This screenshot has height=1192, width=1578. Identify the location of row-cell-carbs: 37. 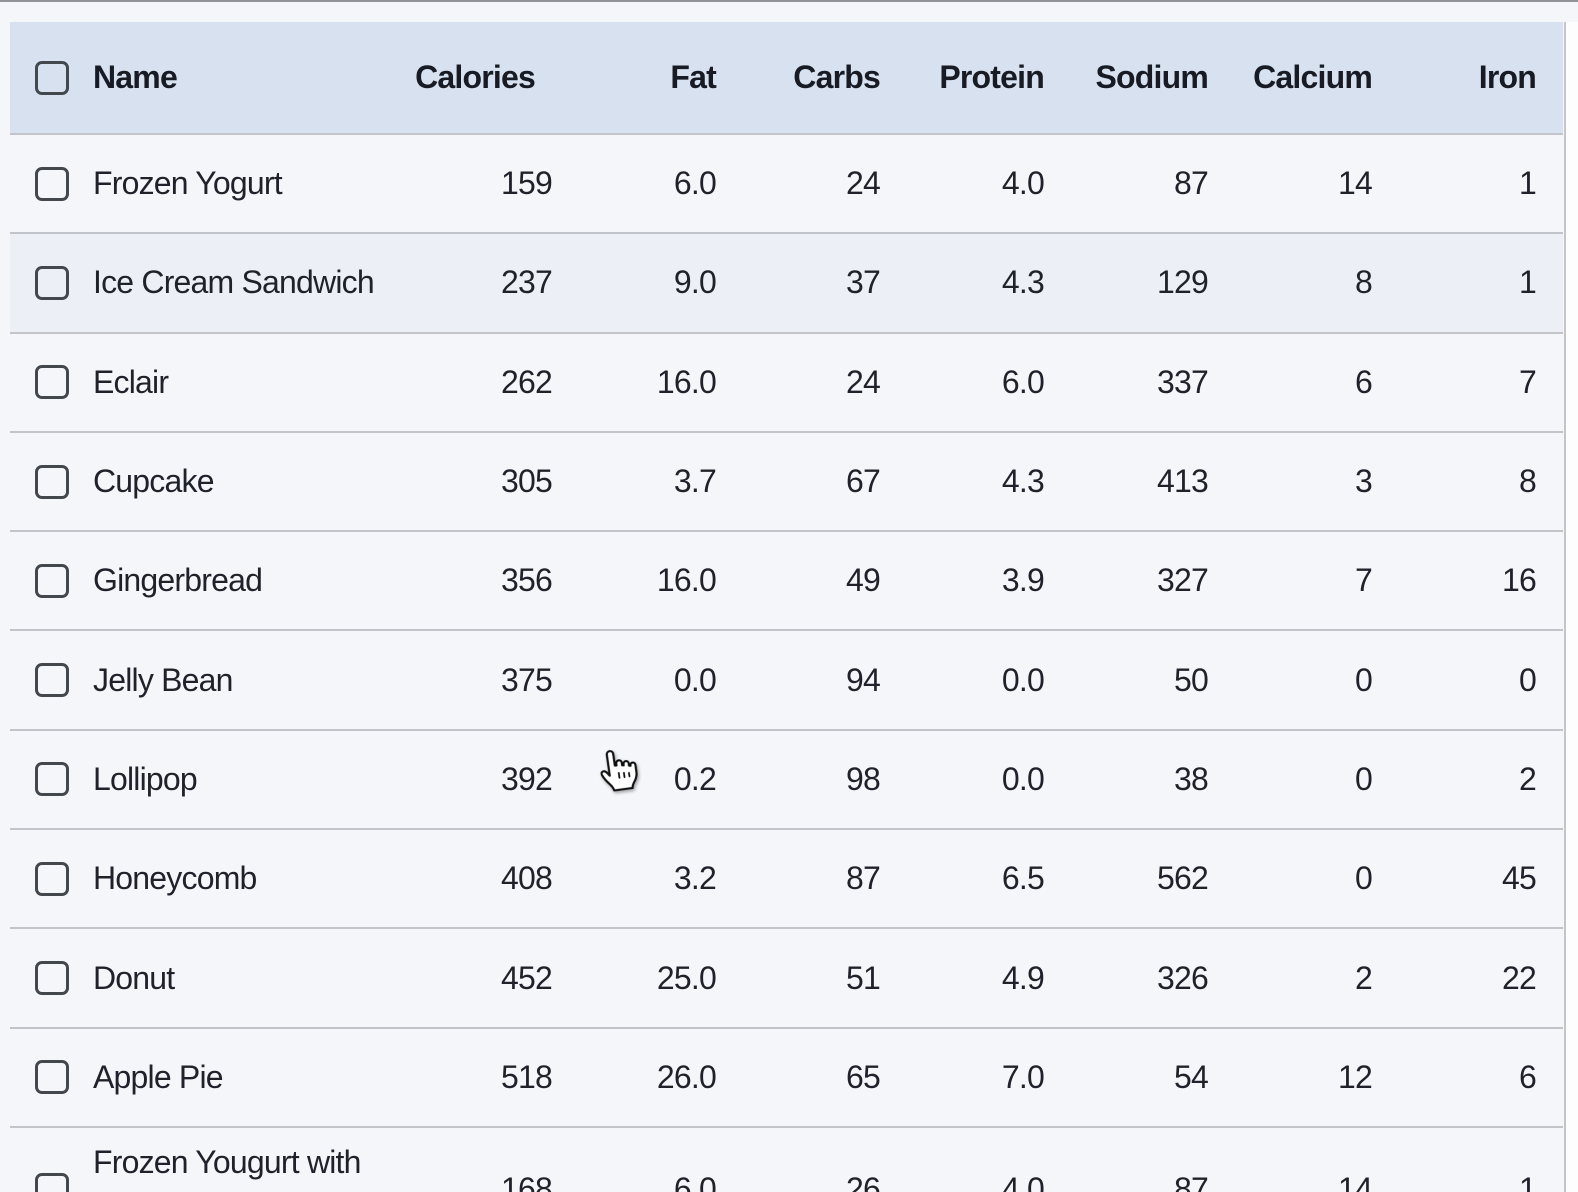
(863, 282).